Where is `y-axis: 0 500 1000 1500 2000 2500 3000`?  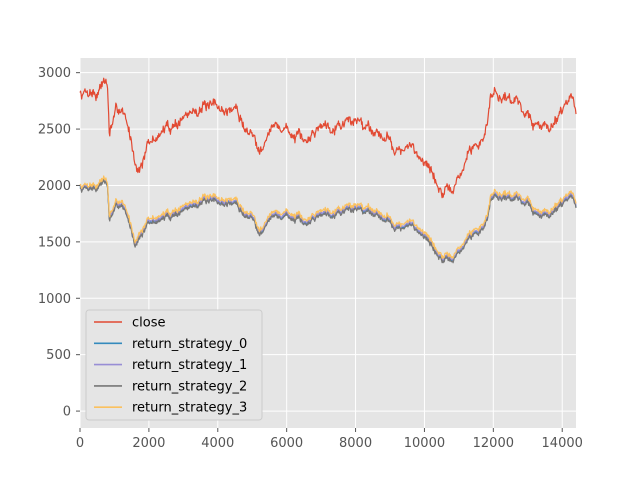 y-axis: 0 500 1000 1500 2000 2500 3000 is located at coordinates (59, 243).